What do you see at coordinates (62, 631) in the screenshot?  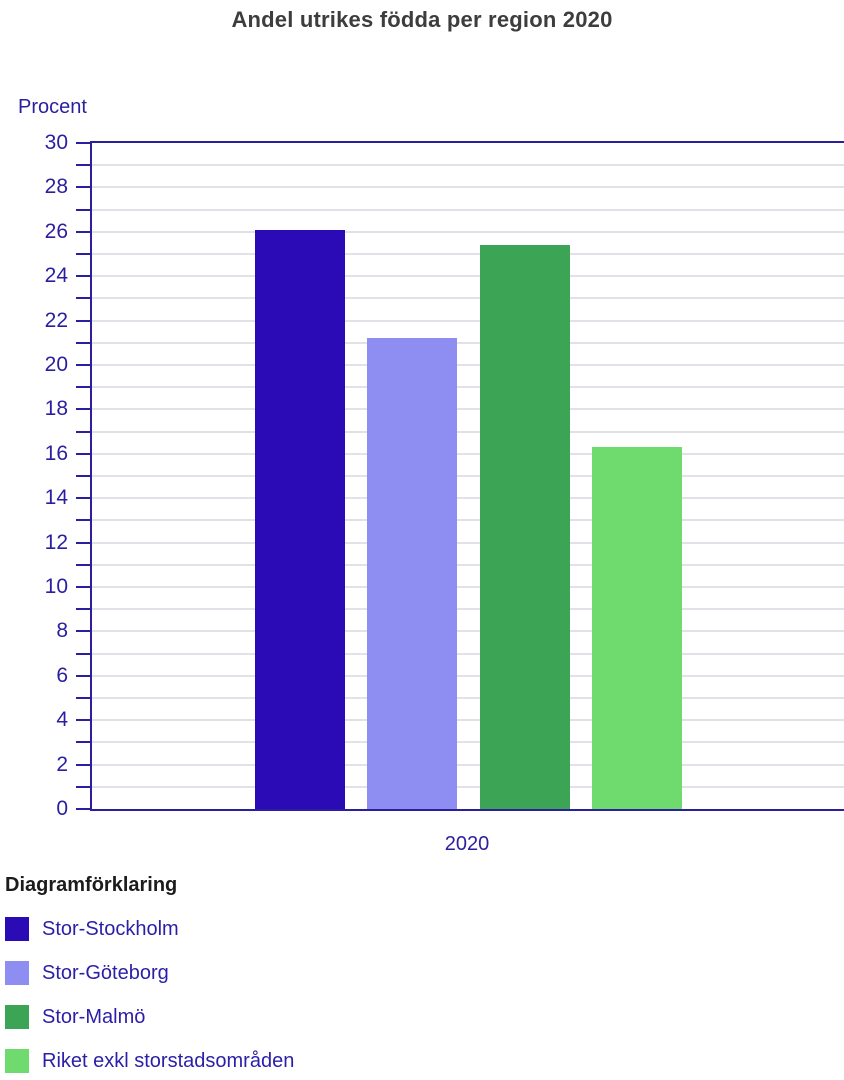 I see `y-tick-label: 8` at bounding box center [62, 631].